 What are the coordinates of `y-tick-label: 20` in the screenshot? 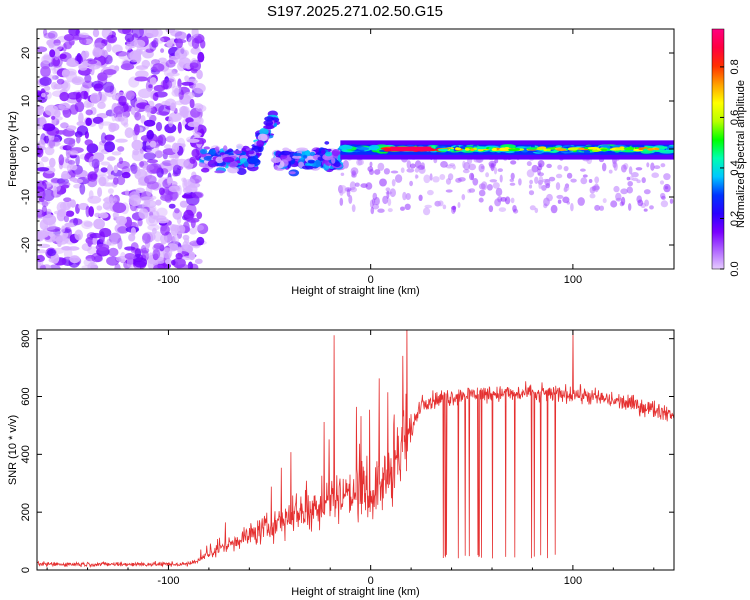 It's located at (26, 53).